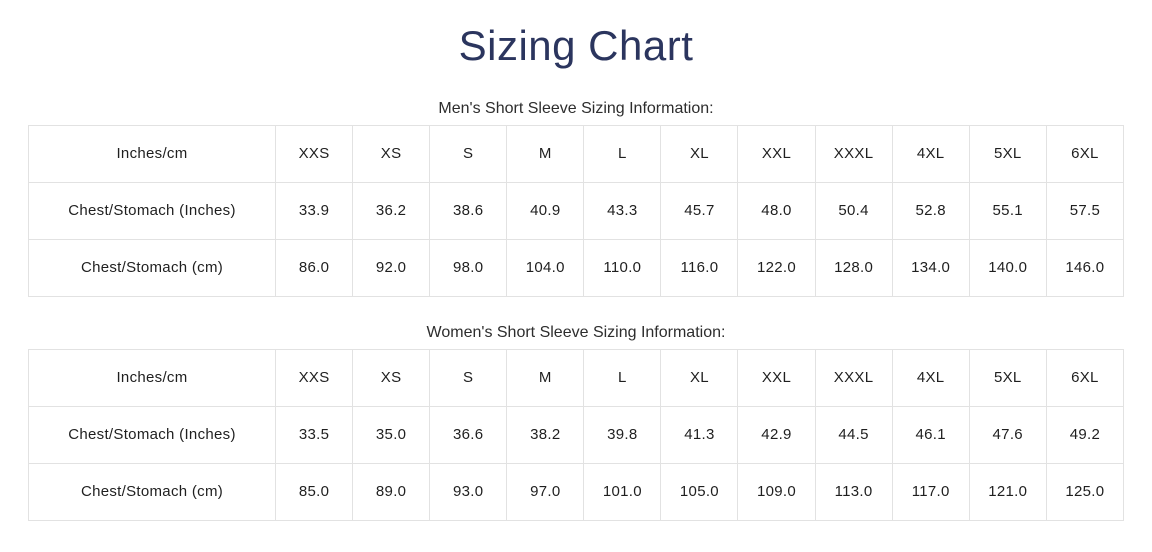 The width and height of the screenshot is (1152, 552). I want to click on size-value-cell: 52.8, so click(930, 210).